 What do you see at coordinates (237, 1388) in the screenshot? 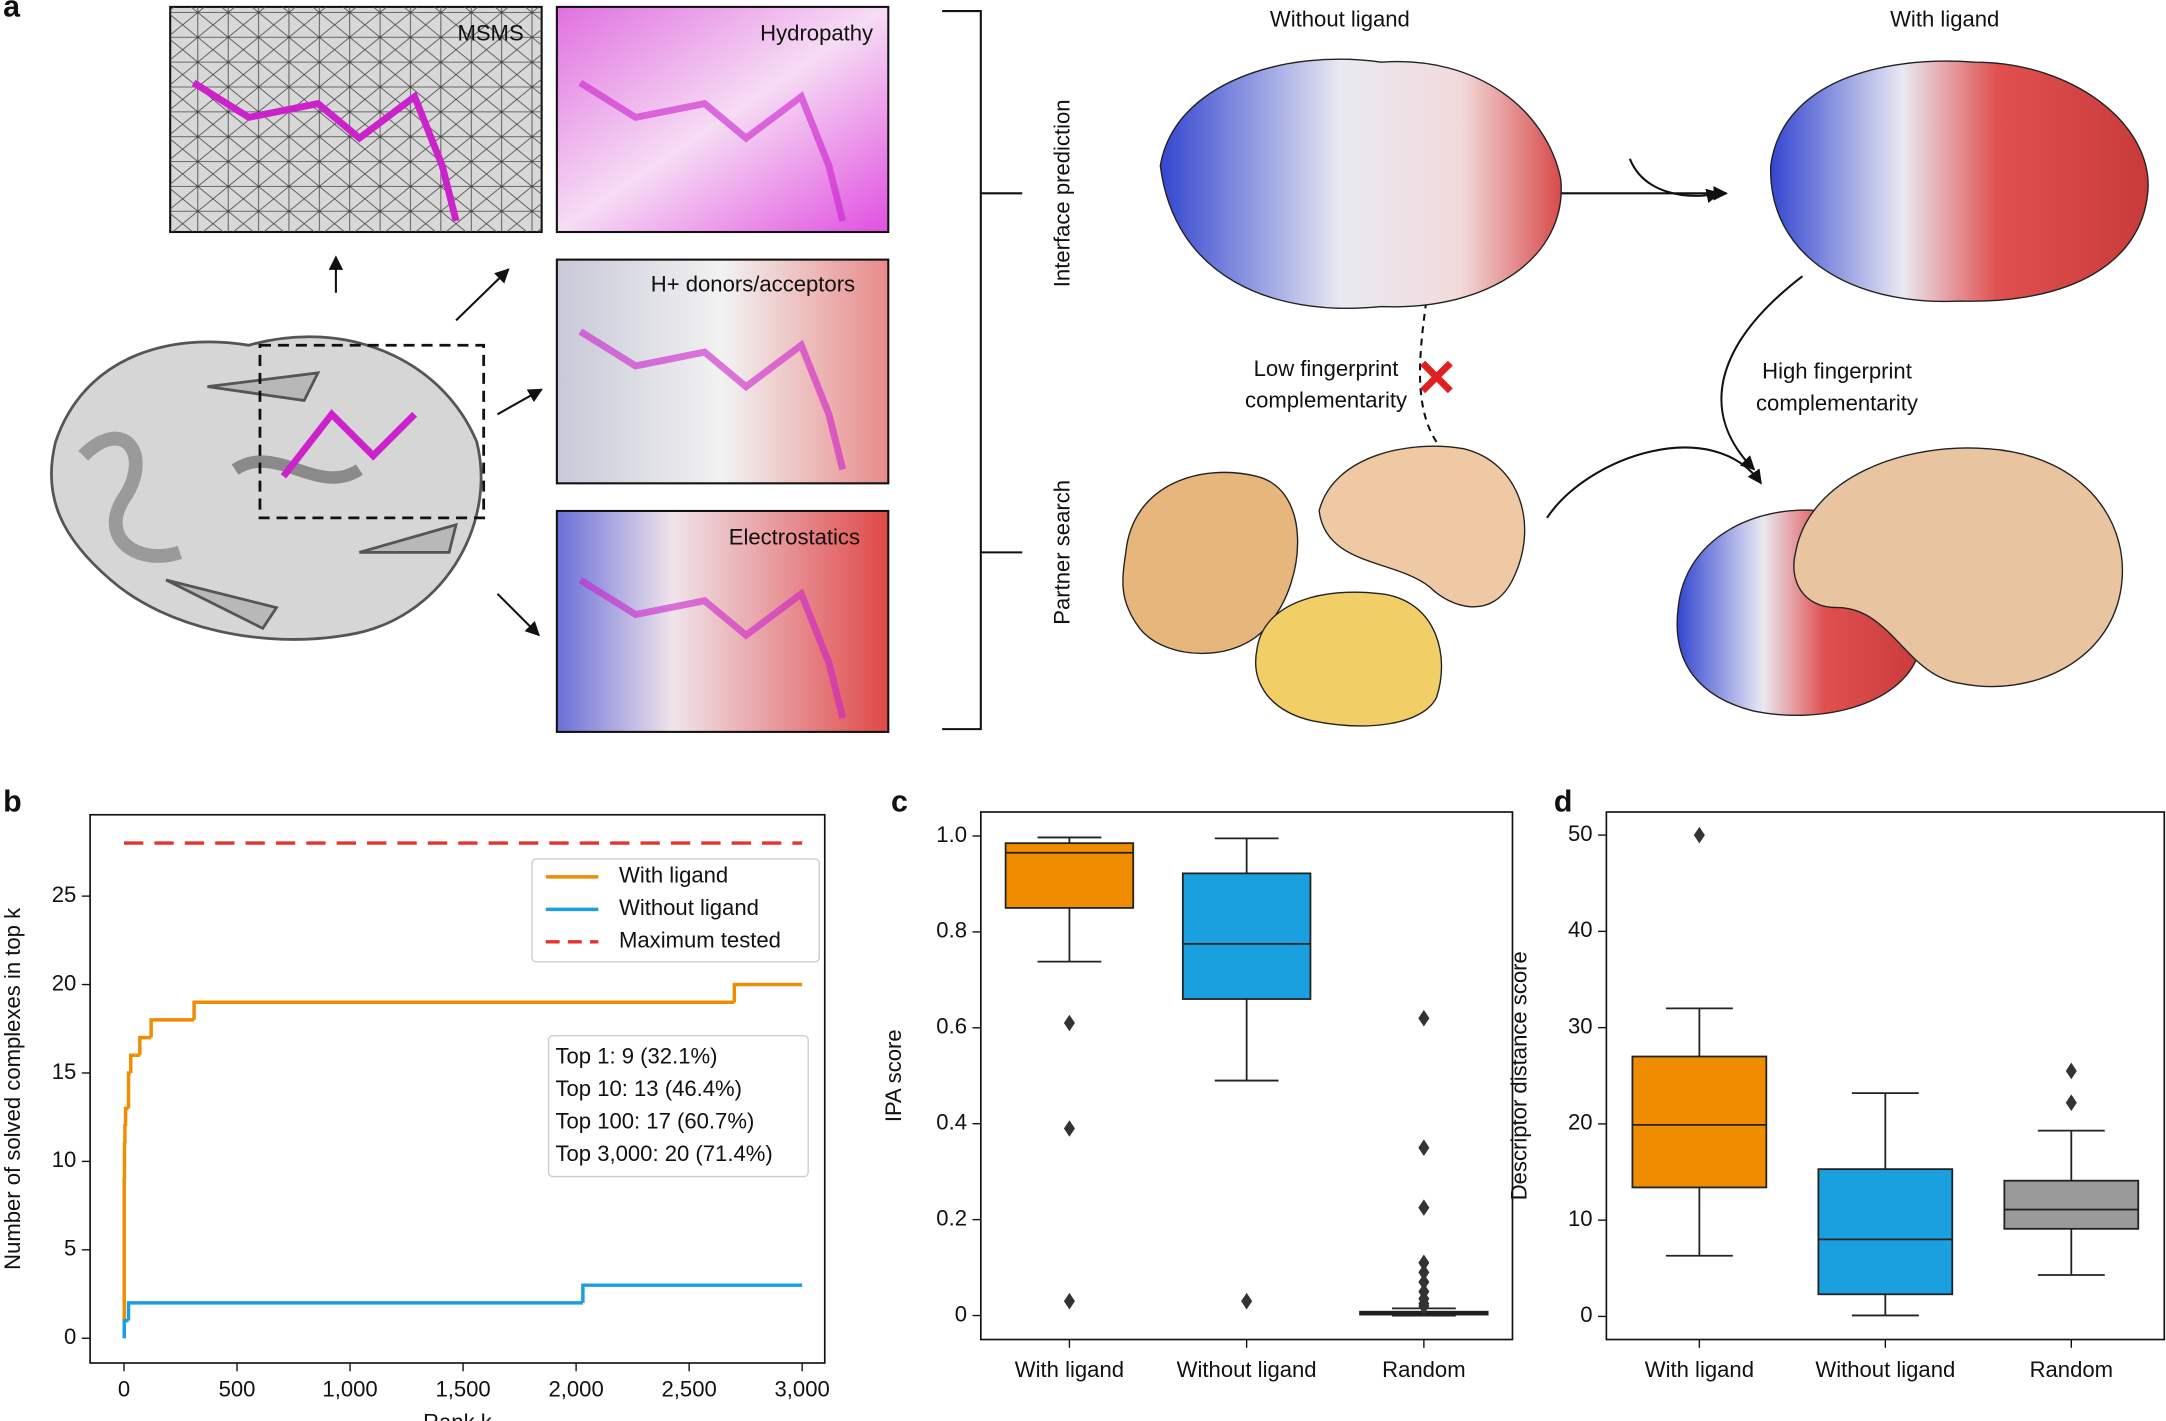
I see `x-tick-label: 500` at bounding box center [237, 1388].